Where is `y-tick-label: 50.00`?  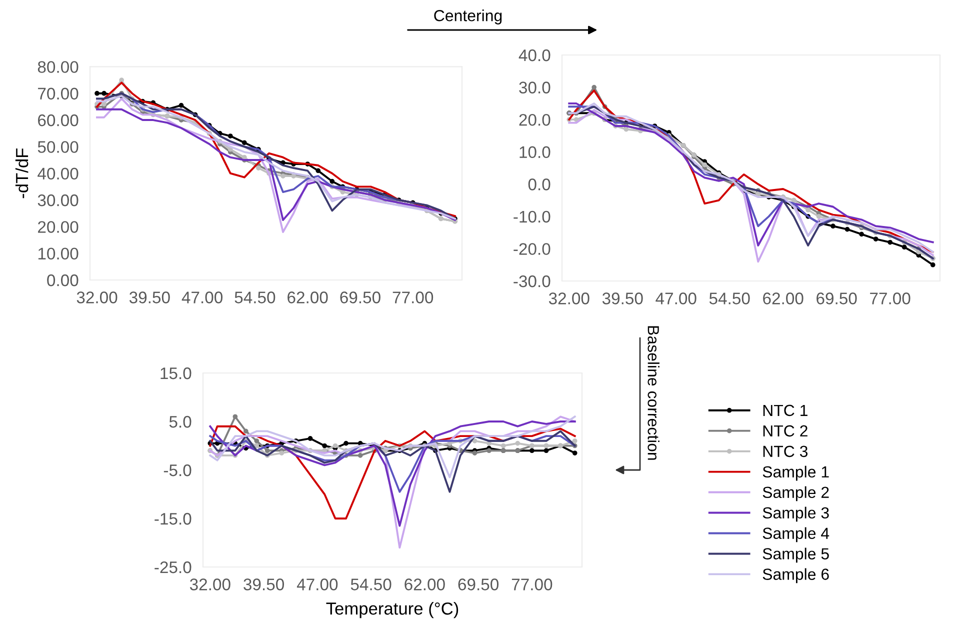
y-tick-label: 50.00 is located at coordinates (58, 147).